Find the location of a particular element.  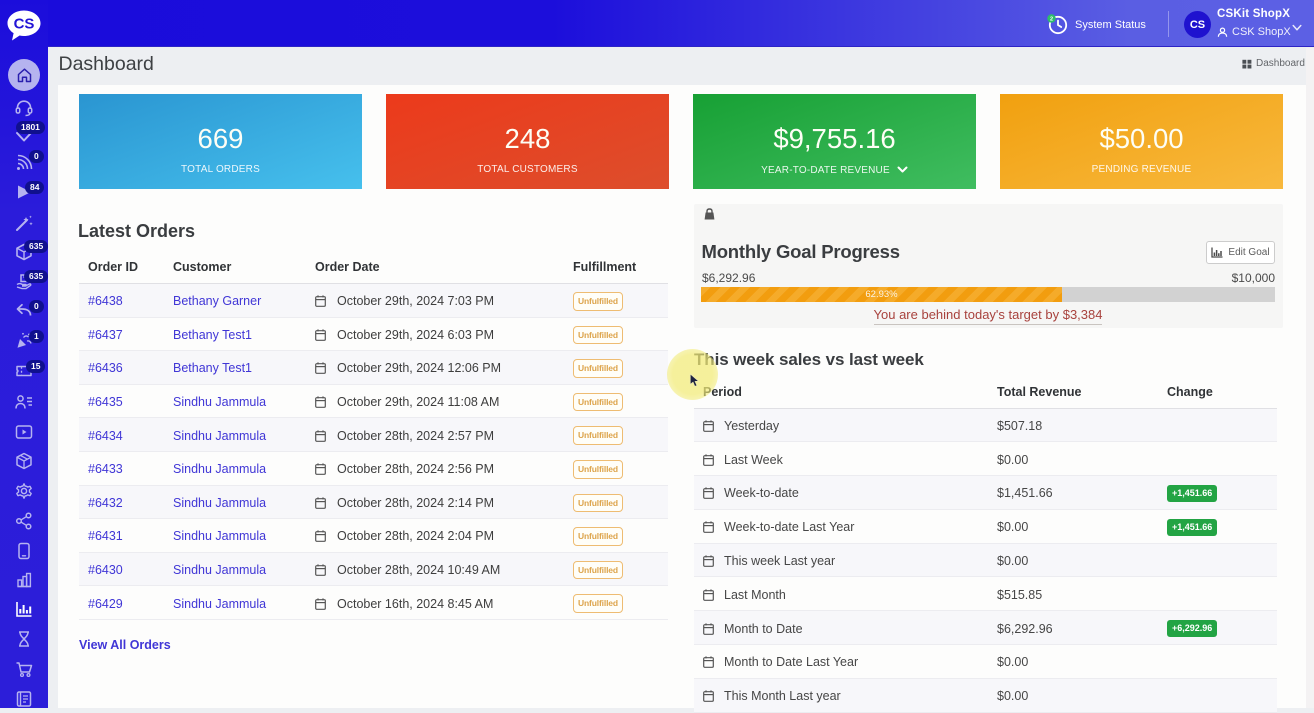

svg-text: CS is located at coordinates (24, 24).